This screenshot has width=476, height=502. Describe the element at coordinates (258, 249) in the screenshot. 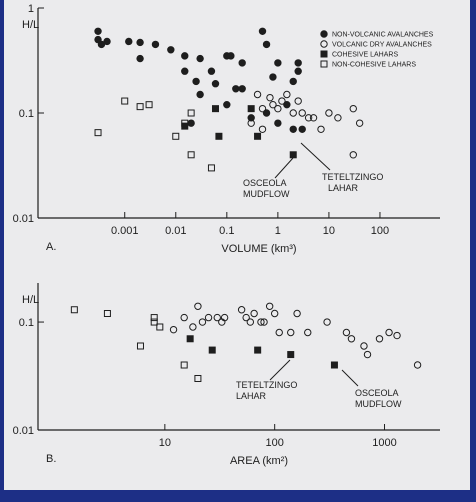

I see `x-axis-label: VOLUME (km³)` at that location.